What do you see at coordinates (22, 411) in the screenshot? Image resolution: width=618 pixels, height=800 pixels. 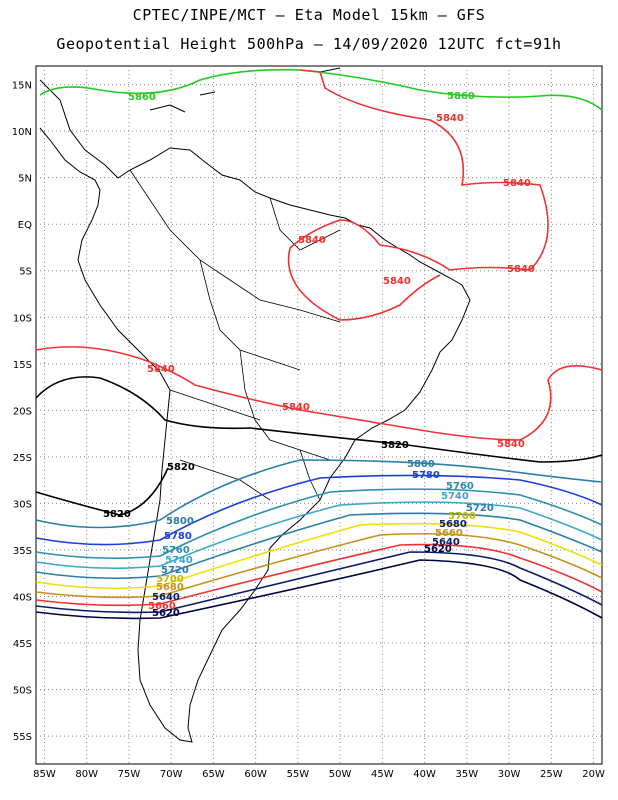 I see `lat-tick-label: 20S` at bounding box center [22, 411].